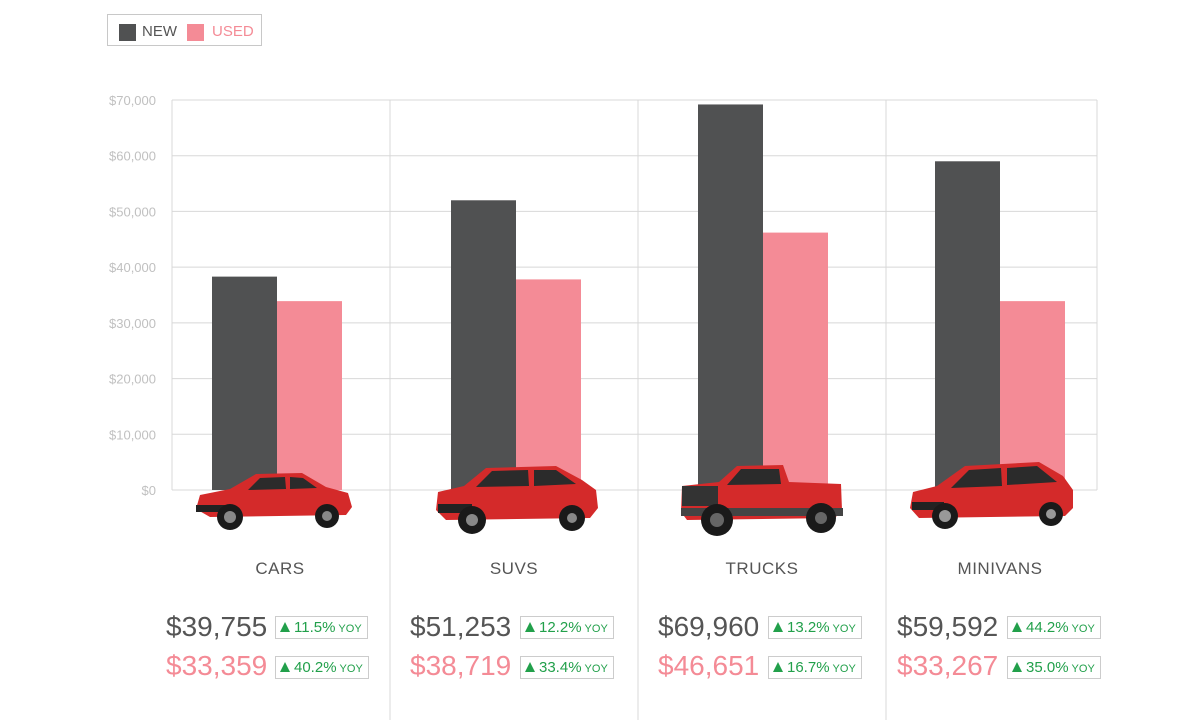 This screenshot has width=1200, height=720. What do you see at coordinates (132, 323) in the screenshot?
I see `y-tick-label: $30,000` at bounding box center [132, 323].